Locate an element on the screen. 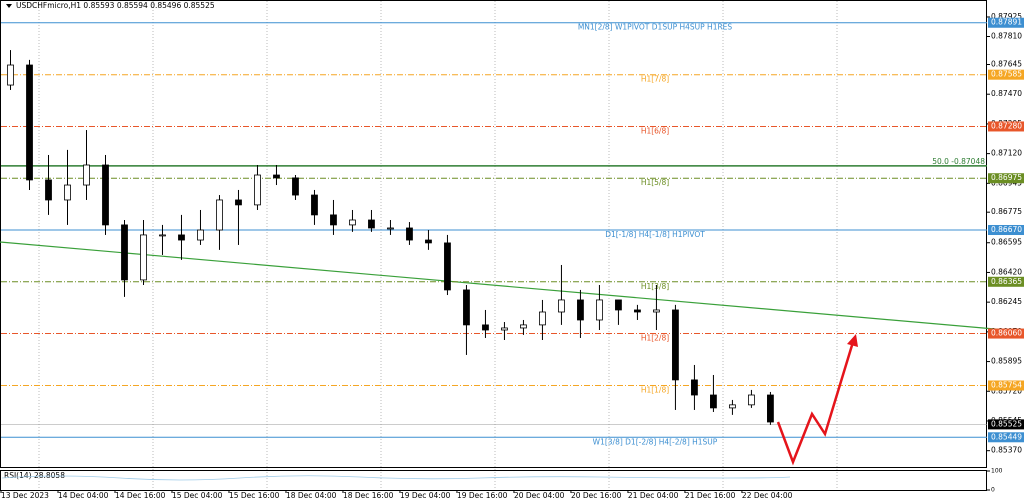  price-label: 0.87891 is located at coordinates (1006, 22).